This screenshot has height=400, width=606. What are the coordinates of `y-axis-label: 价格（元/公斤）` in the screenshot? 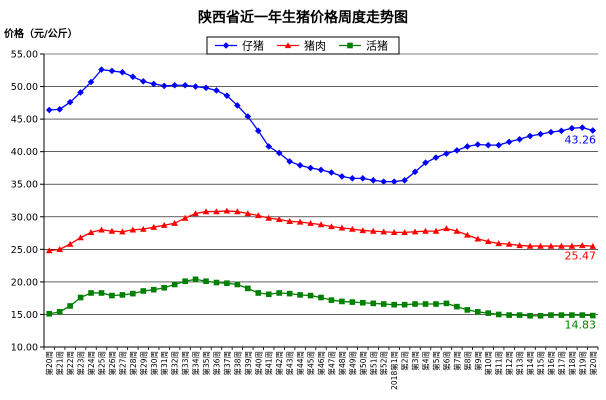 It's located at (41, 33).